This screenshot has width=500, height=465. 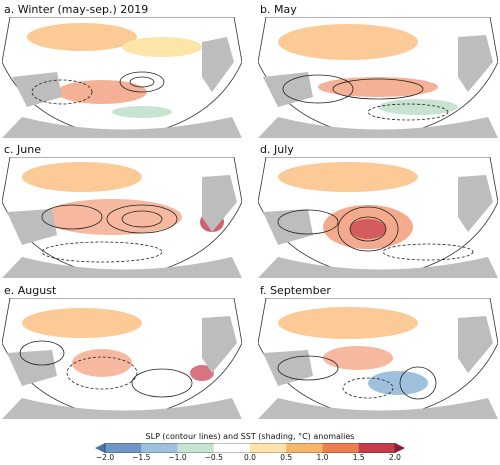 I want to click on panel-title: d. July, so click(x=277, y=149).